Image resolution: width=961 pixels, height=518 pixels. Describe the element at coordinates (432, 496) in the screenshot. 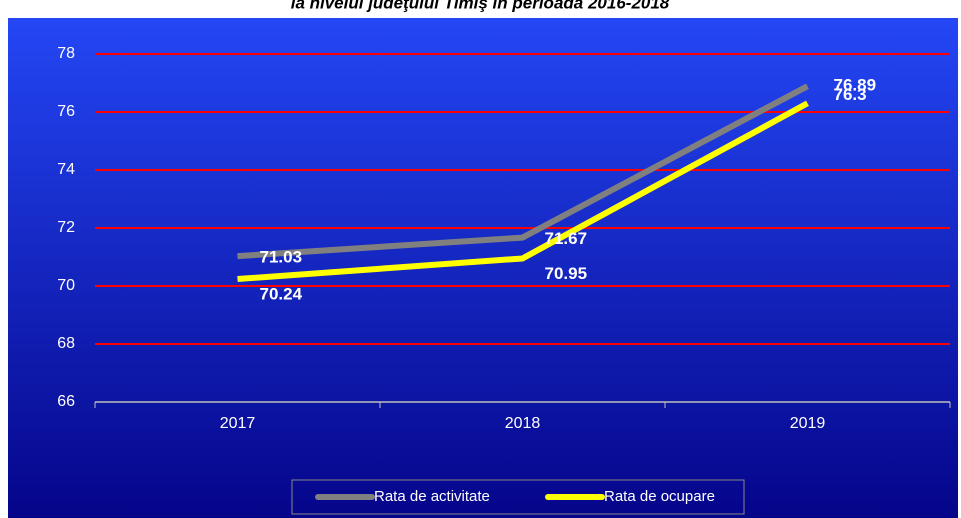

I see `legend-label: Rata de activitate` at that location.